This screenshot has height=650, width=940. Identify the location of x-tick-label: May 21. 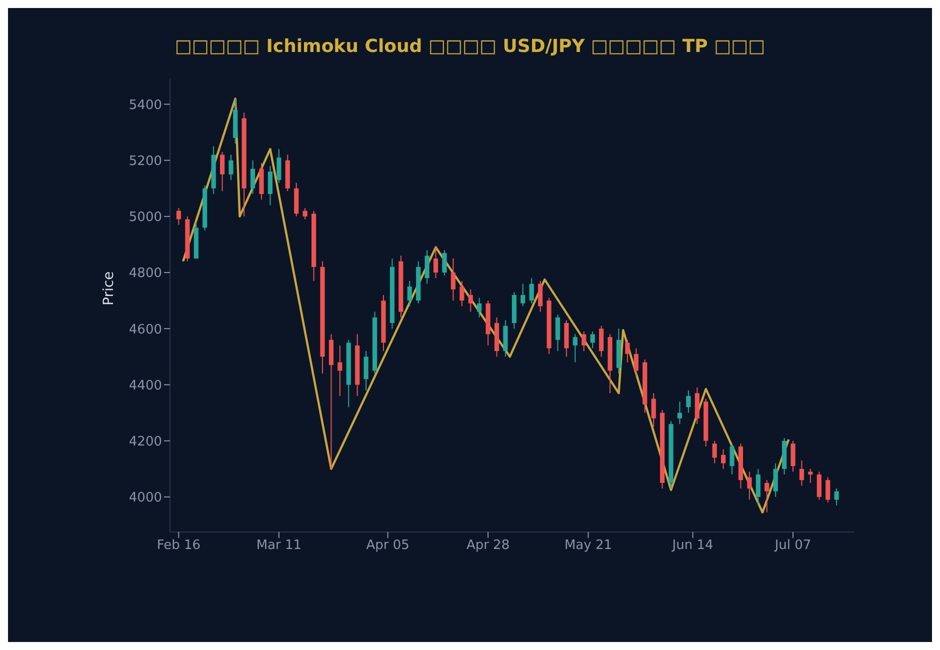
(588, 546).